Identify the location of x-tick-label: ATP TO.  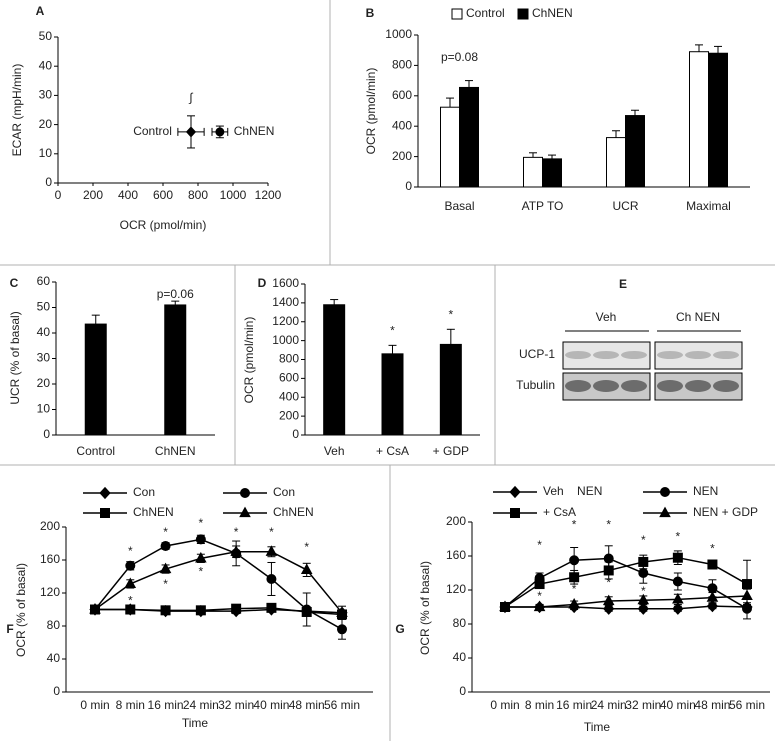
(543, 206).